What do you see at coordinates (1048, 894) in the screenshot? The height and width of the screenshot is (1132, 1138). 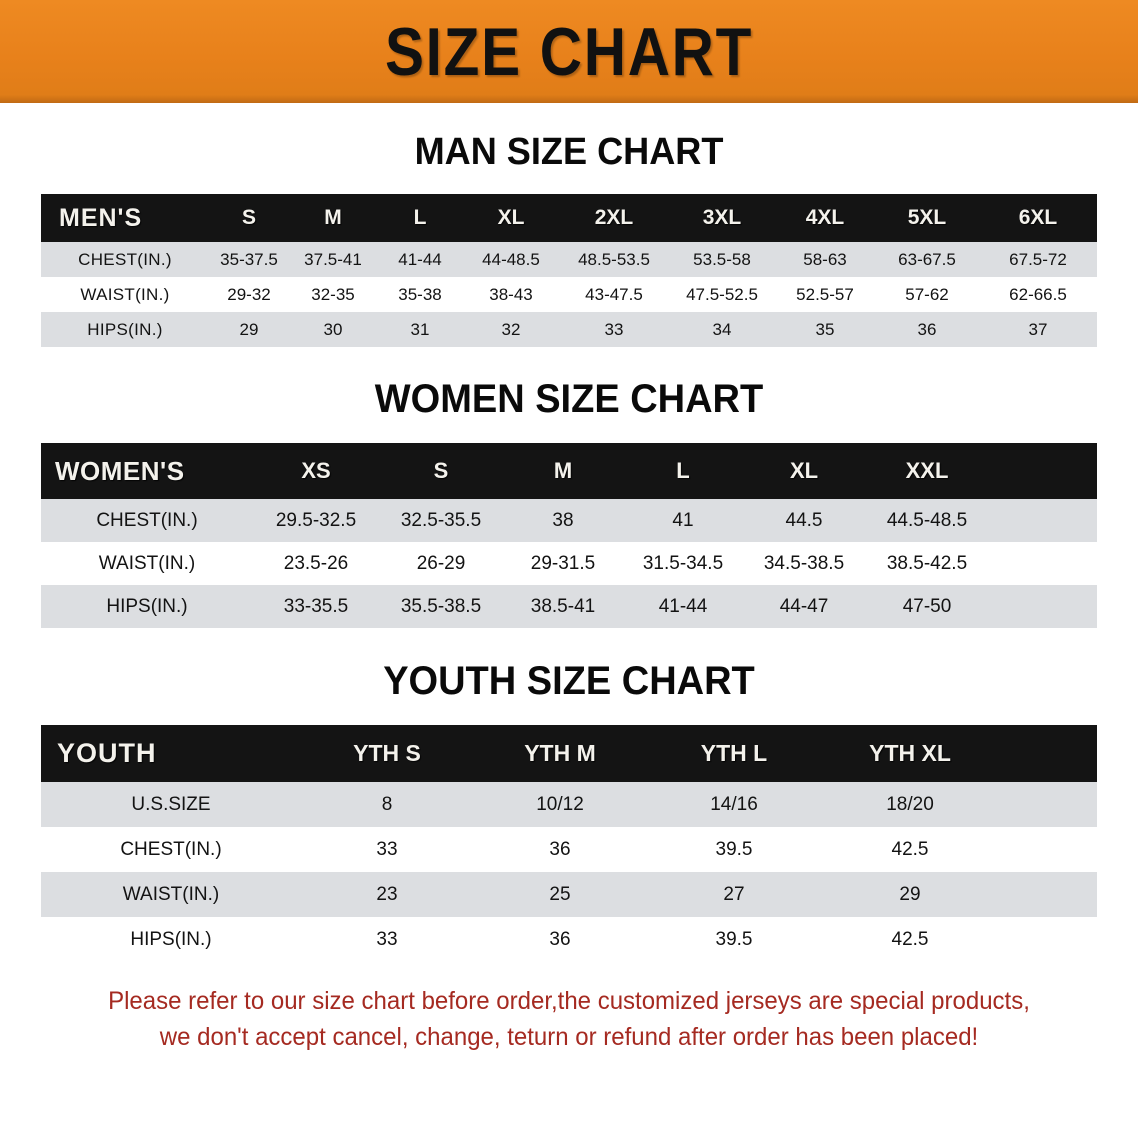 I see `youth-cell-waist-pad` at bounding box center [1048, 894].